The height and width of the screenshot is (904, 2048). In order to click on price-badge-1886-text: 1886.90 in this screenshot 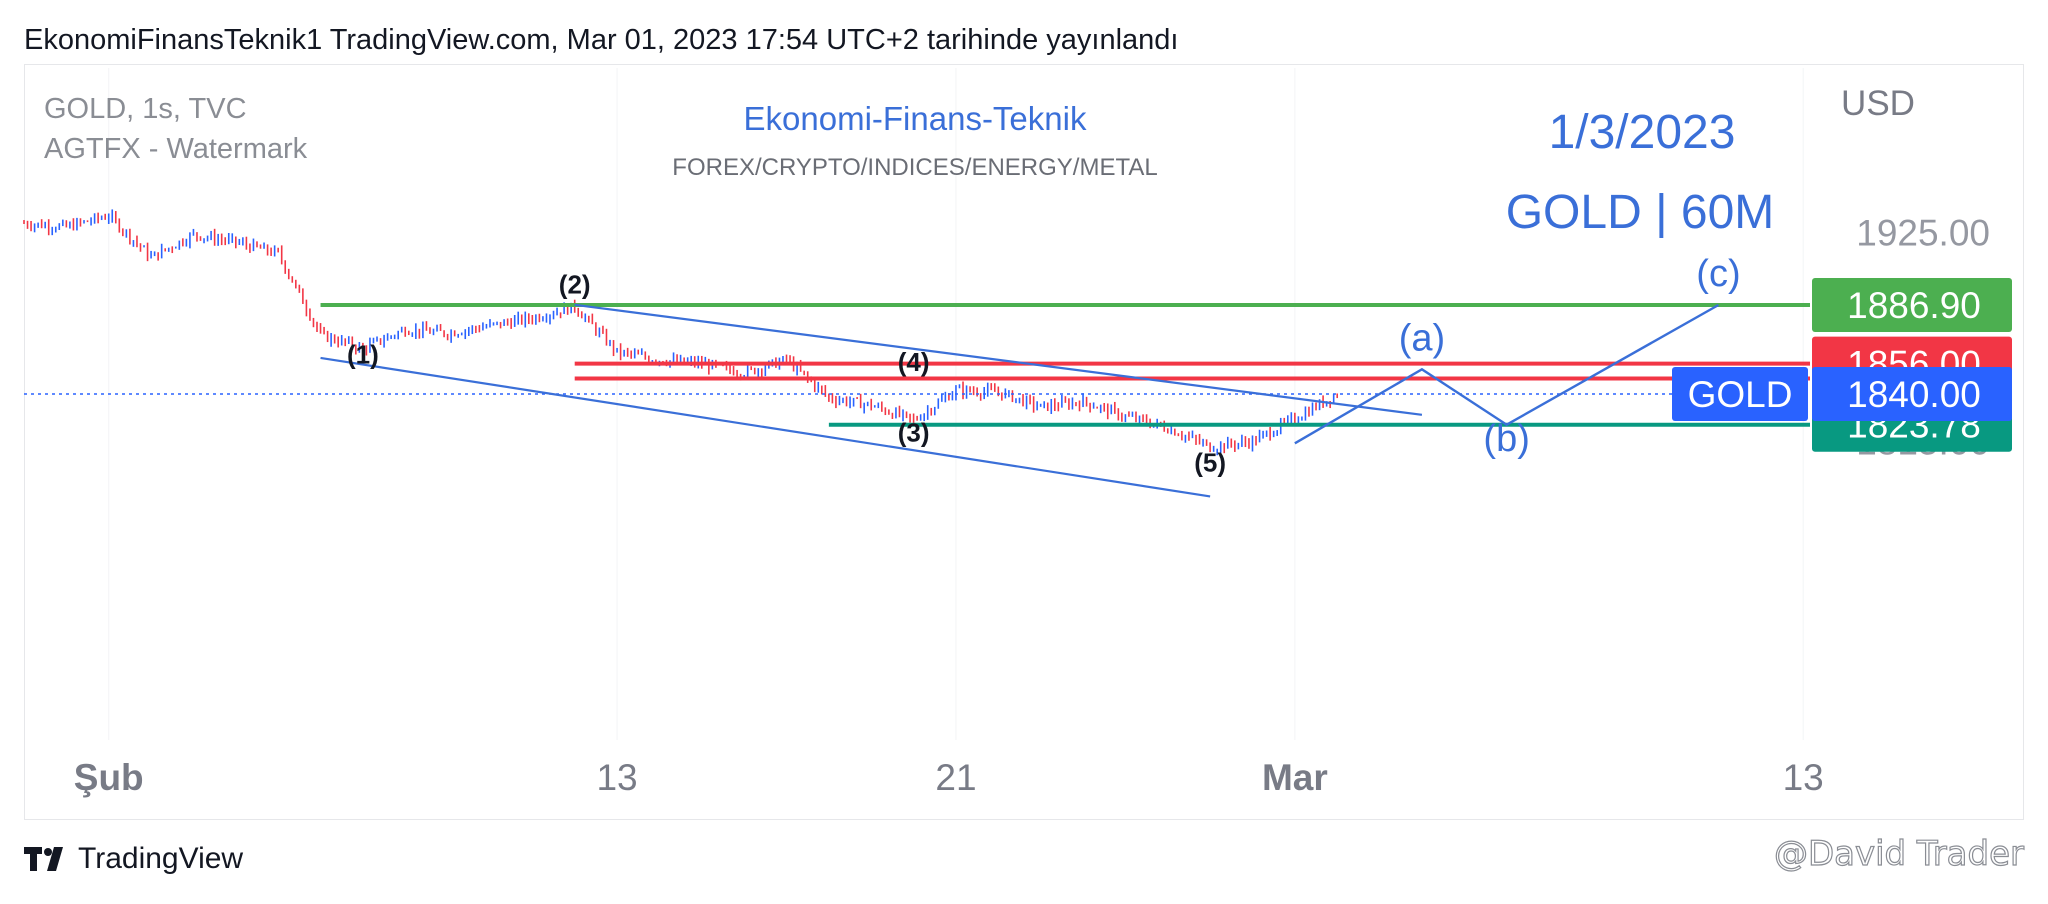, I will do `click(1914, 305)`.